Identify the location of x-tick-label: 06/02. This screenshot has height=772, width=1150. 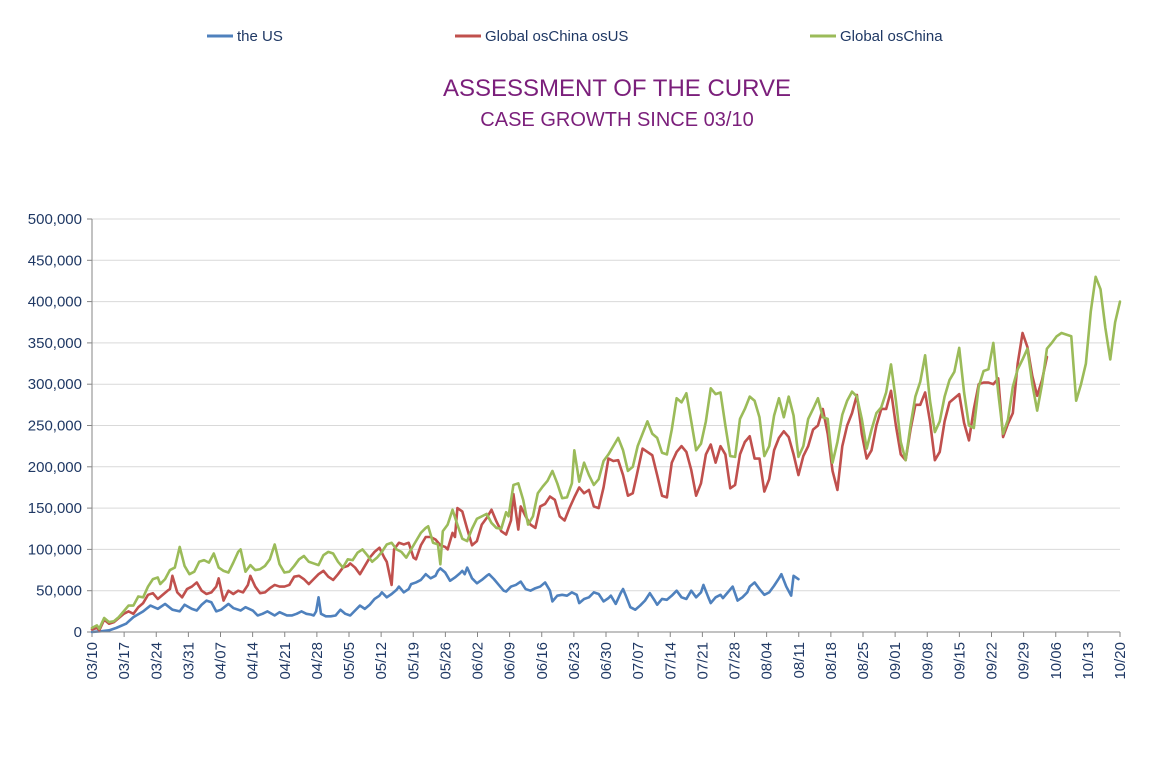
(478, 661).